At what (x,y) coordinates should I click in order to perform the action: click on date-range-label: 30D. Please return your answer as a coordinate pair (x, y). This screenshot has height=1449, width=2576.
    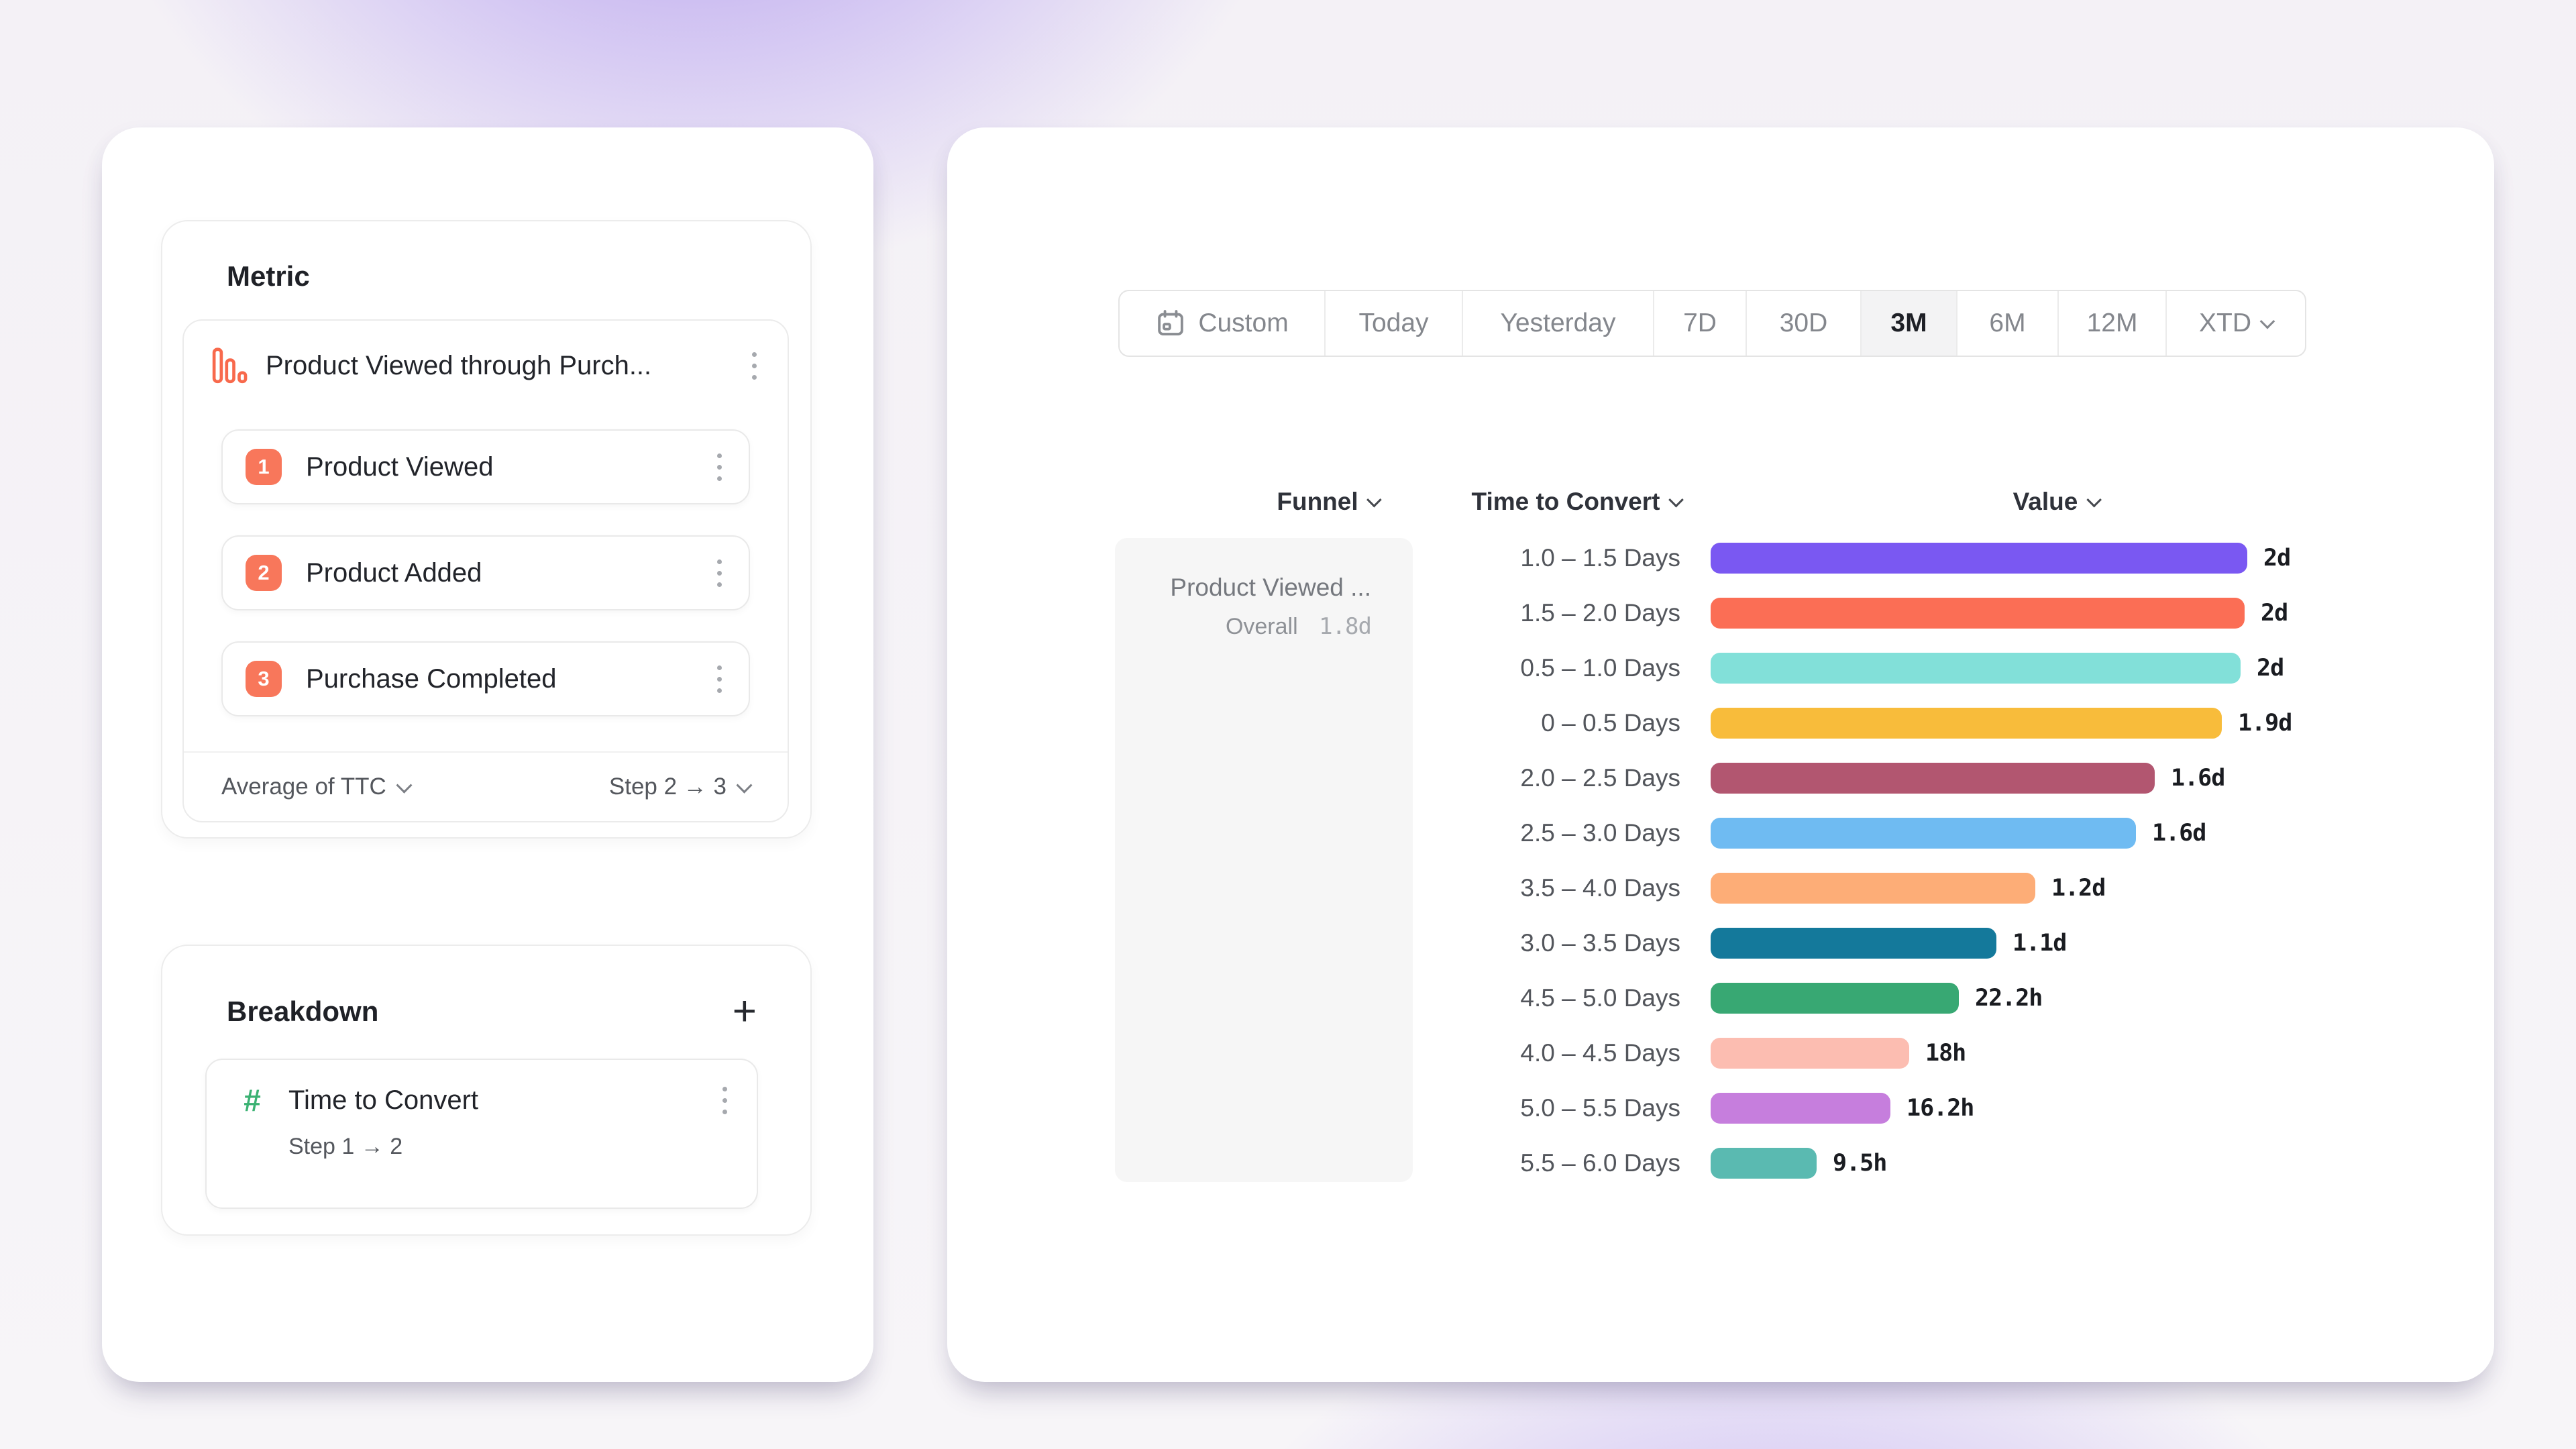
    Looking at the image, I should click on (1803, 323).